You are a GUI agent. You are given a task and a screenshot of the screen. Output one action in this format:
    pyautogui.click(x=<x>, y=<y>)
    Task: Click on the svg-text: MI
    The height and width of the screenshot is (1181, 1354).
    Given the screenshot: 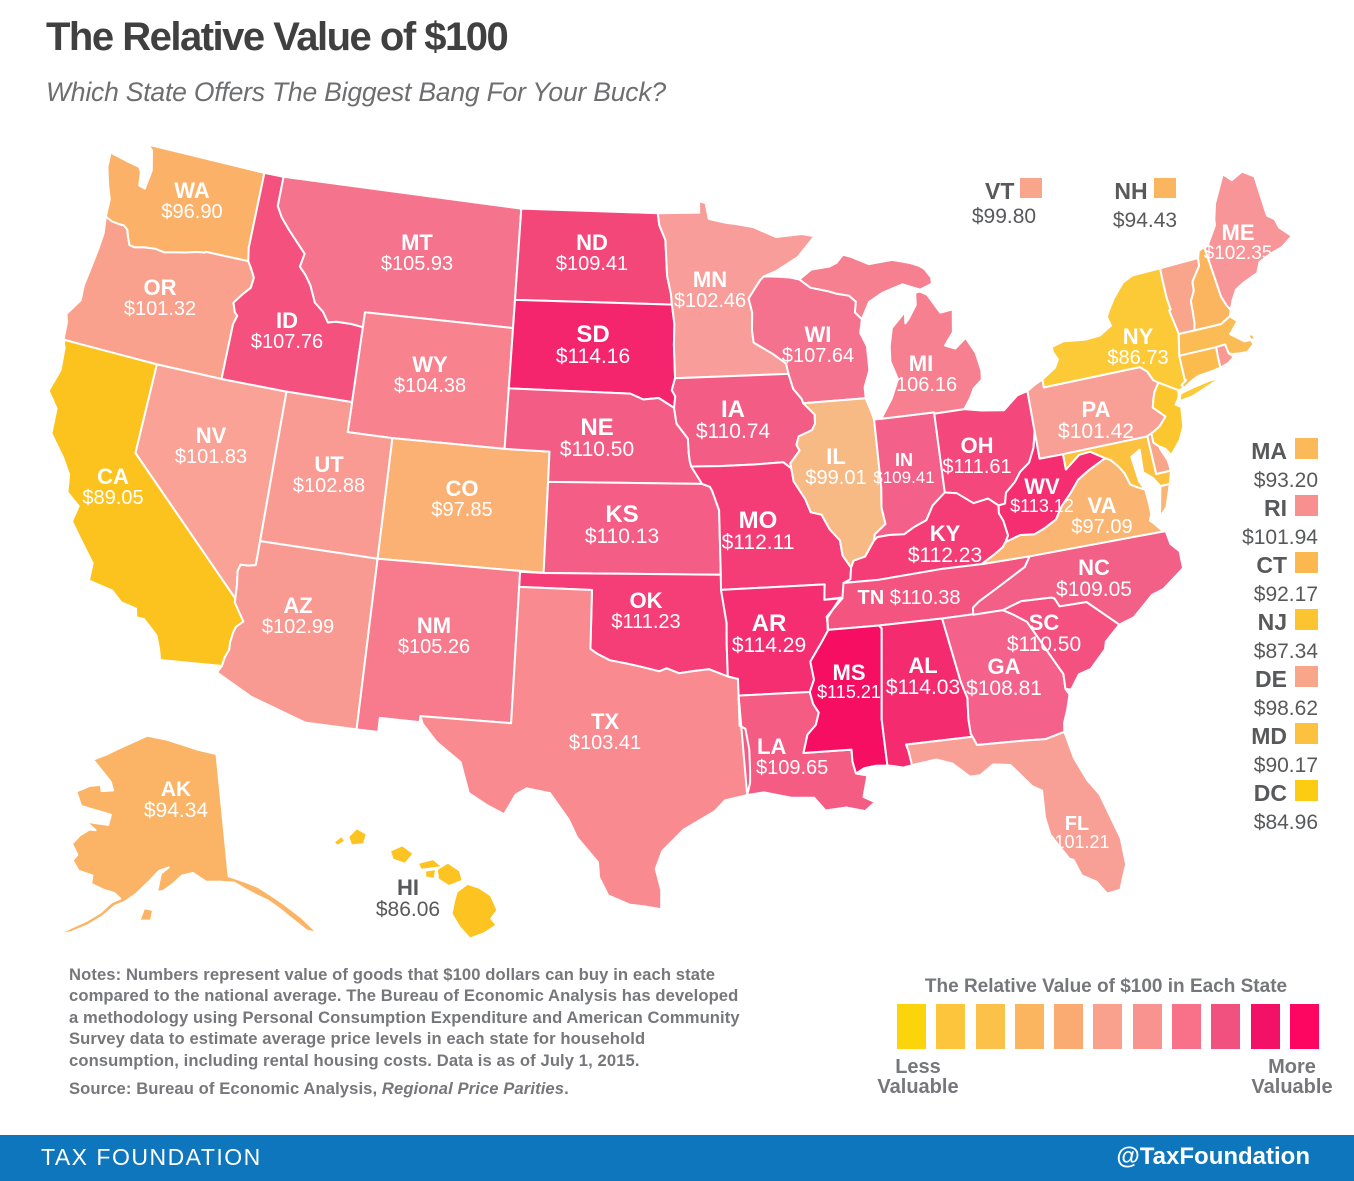 What is the action you would take?
    pyautogui.click(x=921, y=363)
    